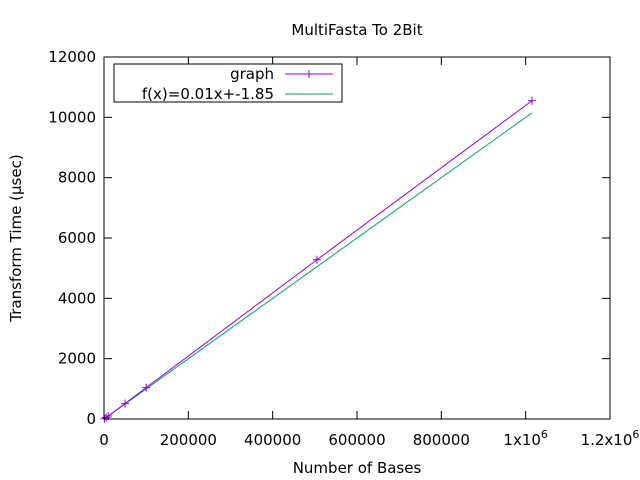 Image resolution: width=640 pixels, height=480 pixels. I want to click on y-tick-label: 2000, so click(77, 359).